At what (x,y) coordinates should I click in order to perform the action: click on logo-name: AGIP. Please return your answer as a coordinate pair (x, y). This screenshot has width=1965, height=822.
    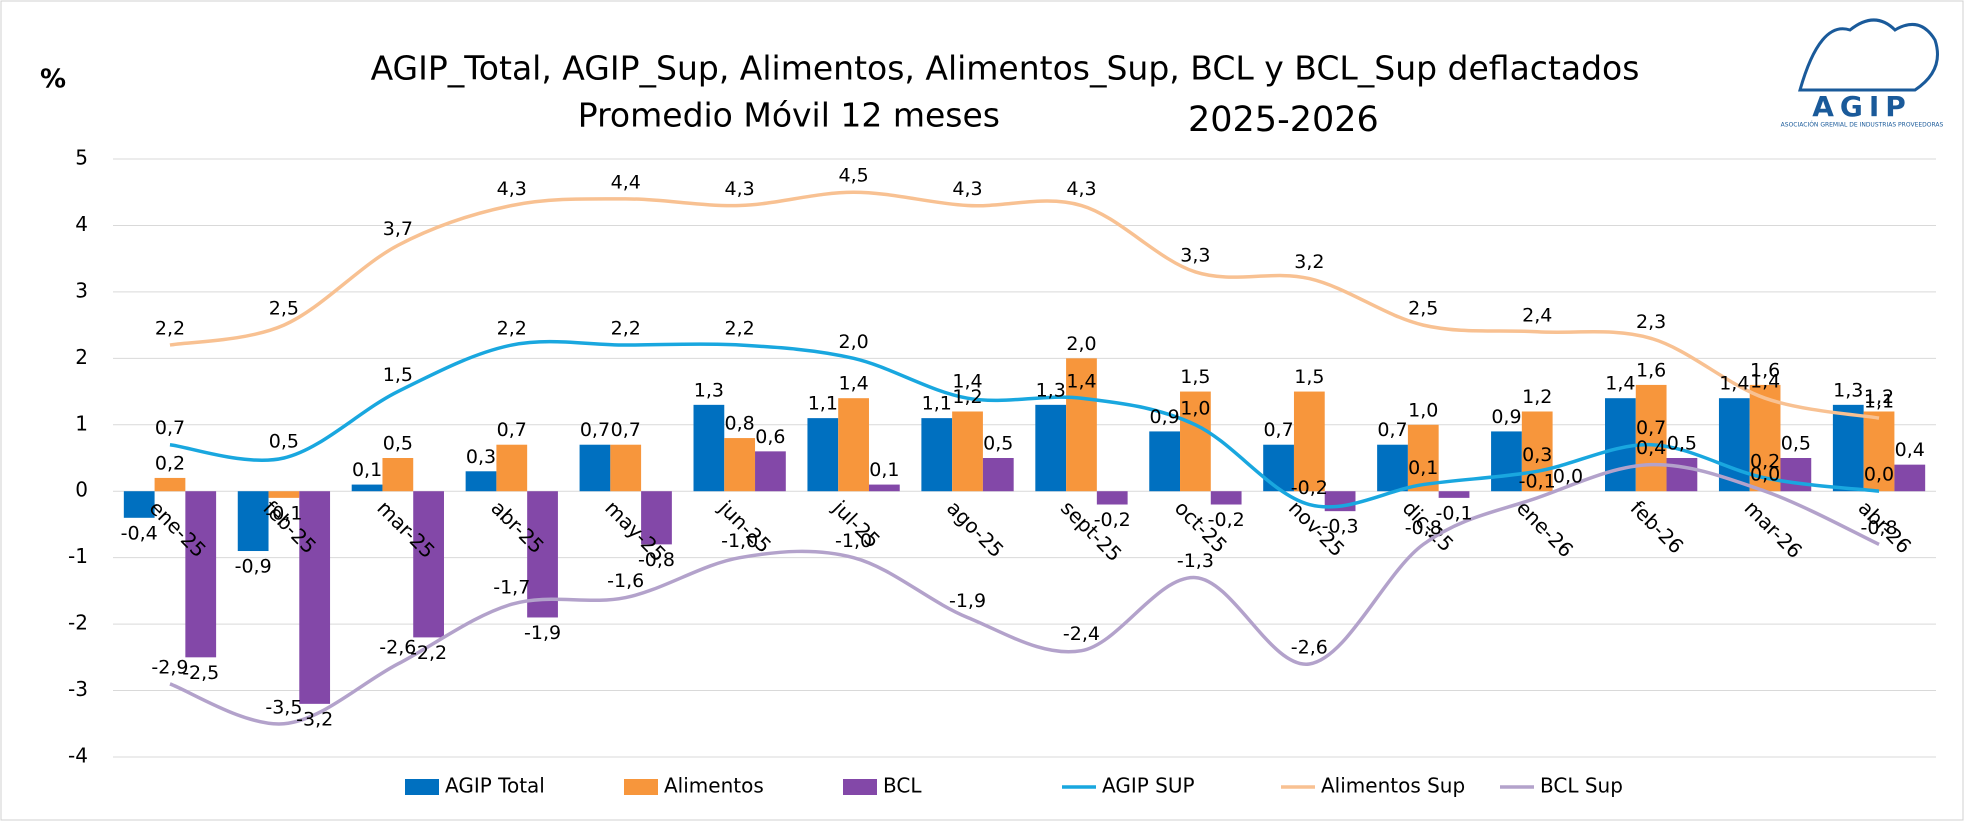
    Looking at the image, I should click on (1862, 106).